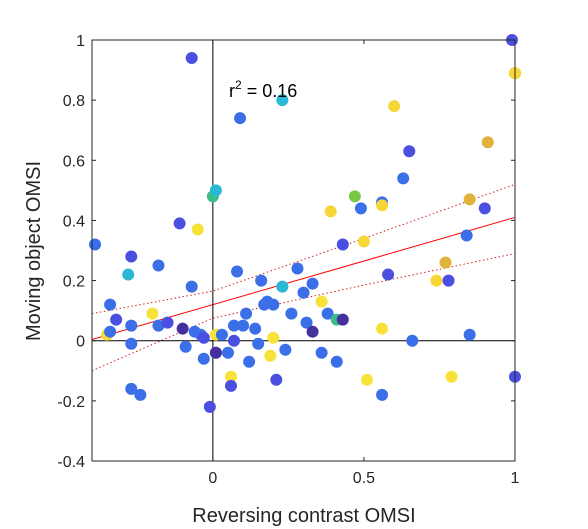 Image resolution: width=588 pixels, height=529 pixels. Describe the element at coordinates (74, 101) in the screenshot. I see `y-tick-label: 0.8` at that location.